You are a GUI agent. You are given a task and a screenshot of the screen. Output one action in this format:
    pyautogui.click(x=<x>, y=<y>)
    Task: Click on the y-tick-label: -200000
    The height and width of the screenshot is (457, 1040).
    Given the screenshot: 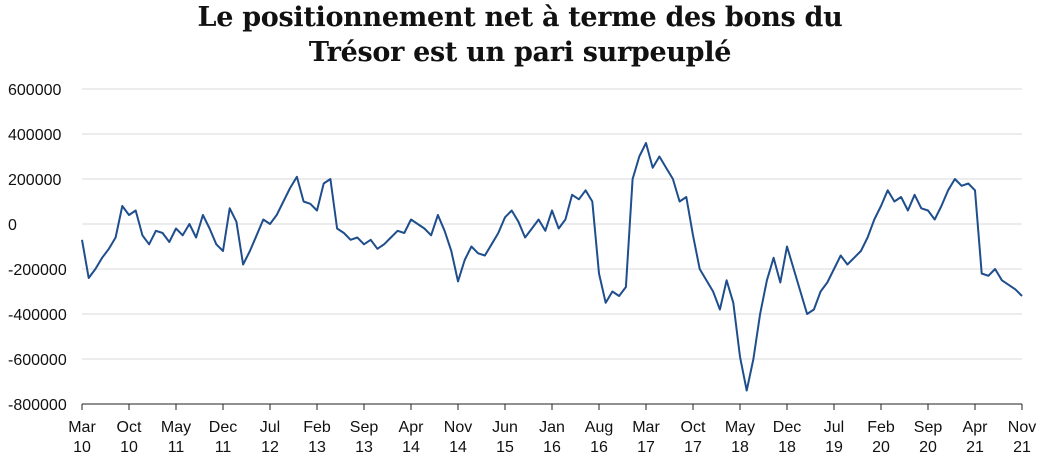 What is the action you would take?
    pyautogui.click(x=37, y=270)
    